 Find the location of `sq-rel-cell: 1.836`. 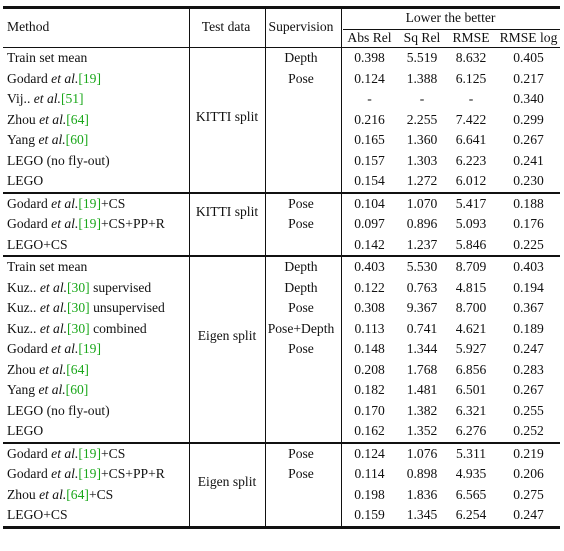

sq-rel-cell: 1.836 is located at coordinates (422, 494).